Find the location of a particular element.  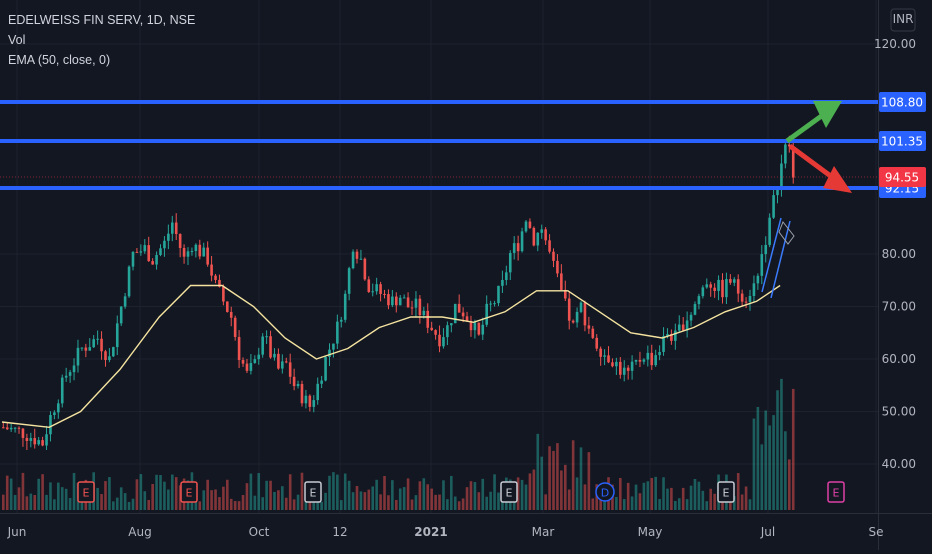

green-arrow-line is located at coordinates (807, 126).